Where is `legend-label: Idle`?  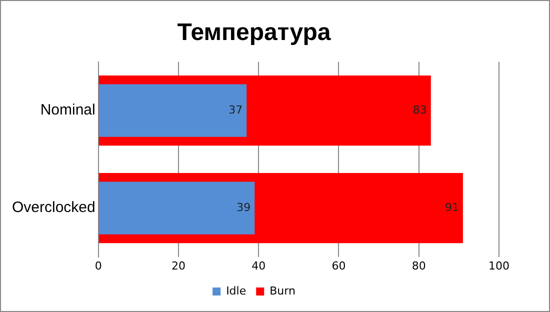 legend-label: Idle is located at coordinates (236, 291).